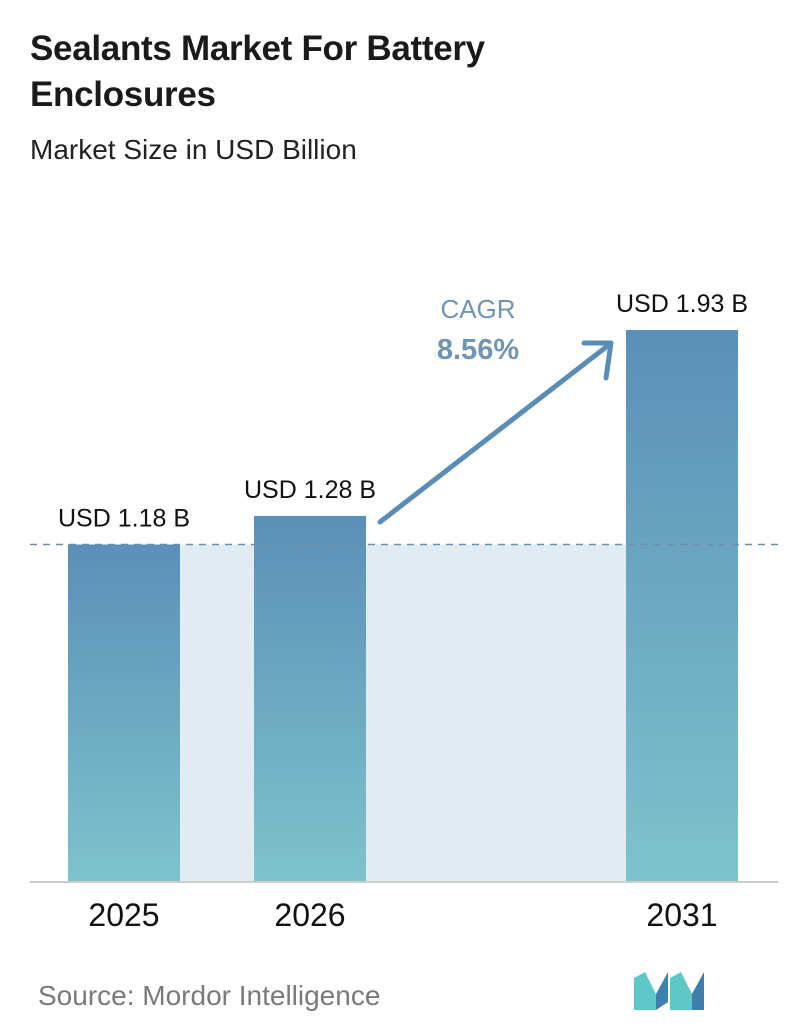  I want to click on value-label-2026: USD 1.28 B, so click(310, 490).